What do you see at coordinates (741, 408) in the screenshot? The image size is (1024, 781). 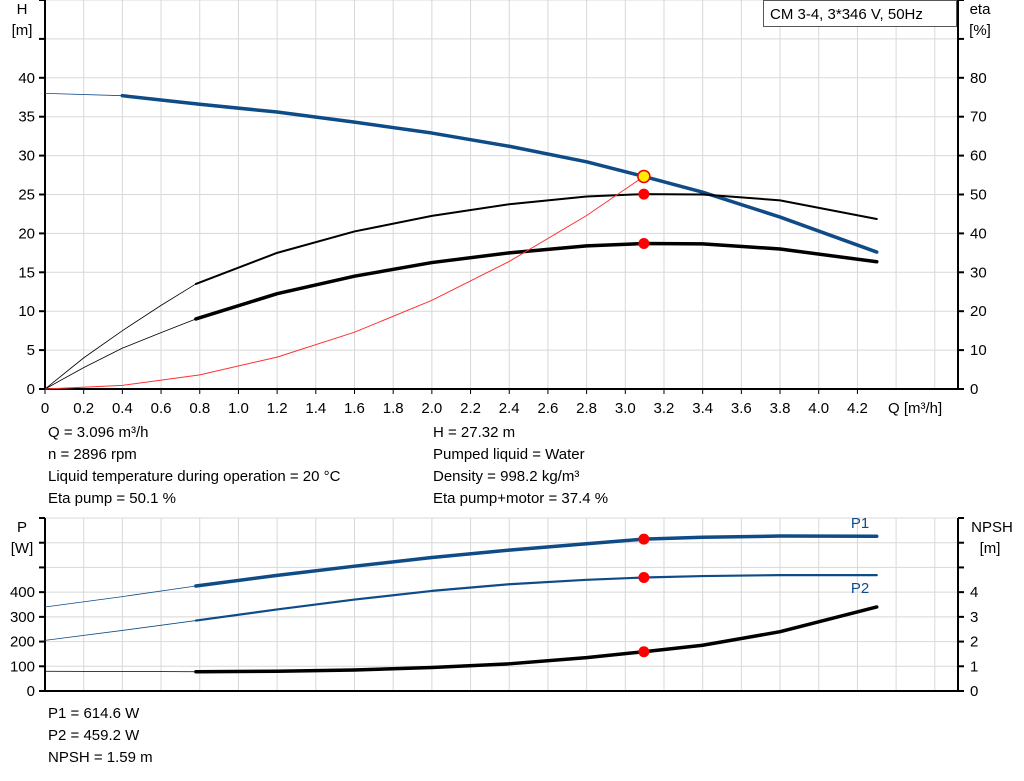 I see `x-tick-label: 3.6` at bounding box center [741, 408].